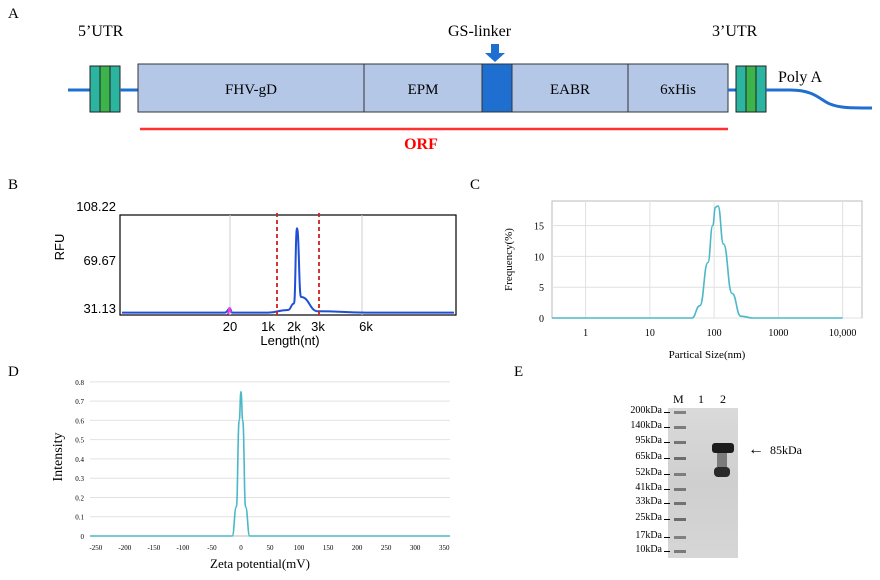 This screenshot has height=580, width=880. Describe the element at coordinates (648, 535) in the screenshot. I see `marker-label: 17kDa` at that location.